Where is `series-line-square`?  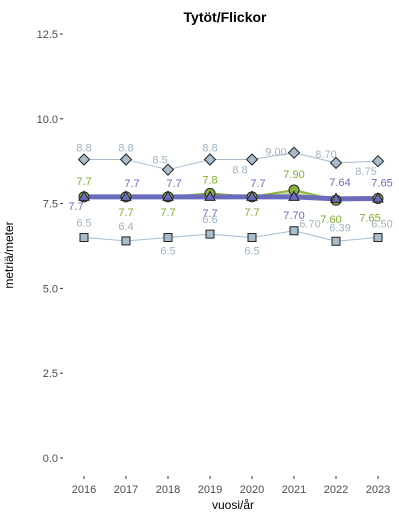
series-line-square is located at coordinates (231, 236).